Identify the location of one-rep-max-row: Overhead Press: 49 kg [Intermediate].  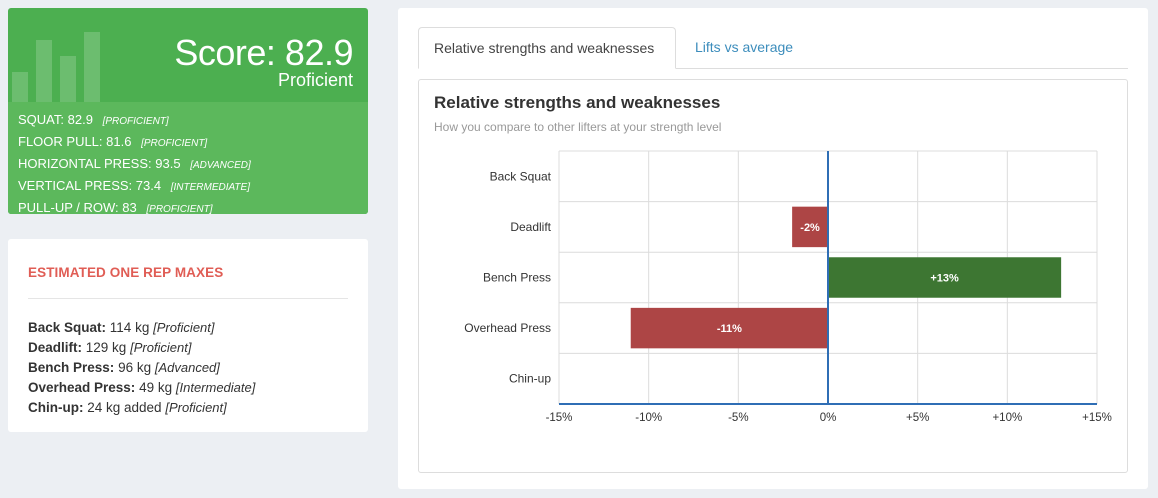
(188, 388).